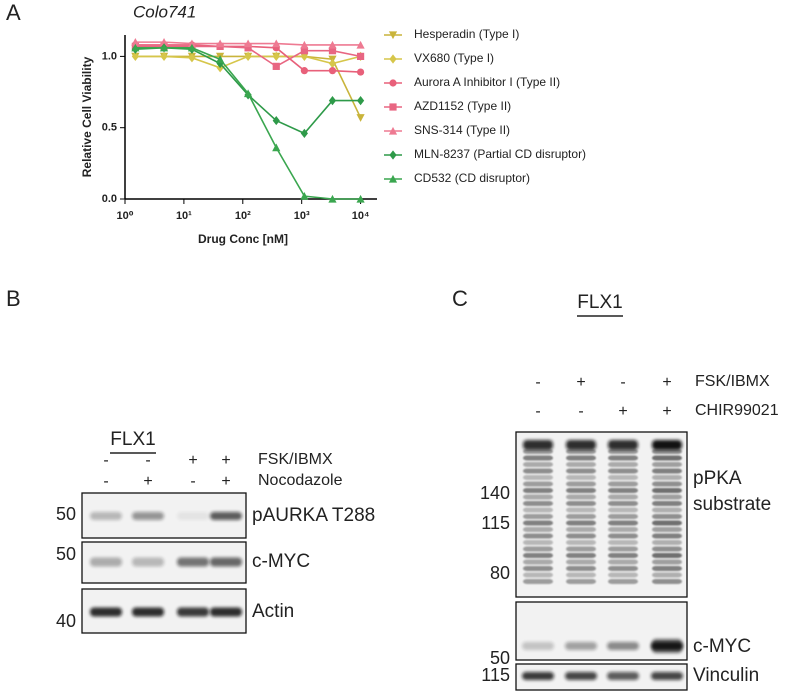  What do you see at coordinates (248, 87) in the screenshot?
I see `series-line` at bounding box center [248, 87].